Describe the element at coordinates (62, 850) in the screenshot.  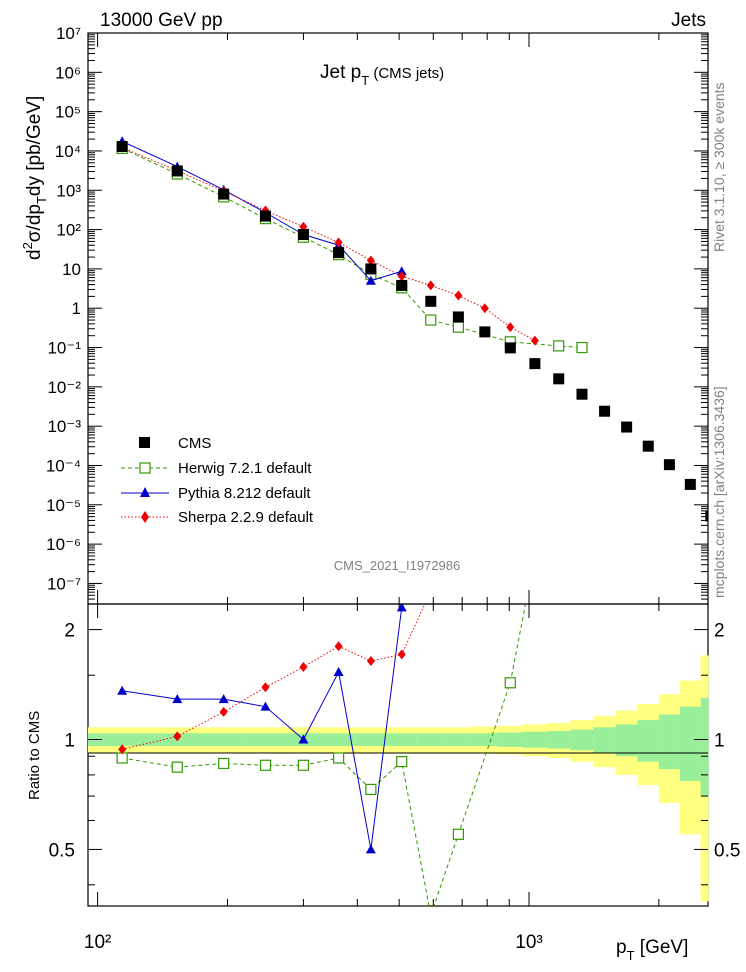
I see `ratio-tick-label: 0.5` at that location.